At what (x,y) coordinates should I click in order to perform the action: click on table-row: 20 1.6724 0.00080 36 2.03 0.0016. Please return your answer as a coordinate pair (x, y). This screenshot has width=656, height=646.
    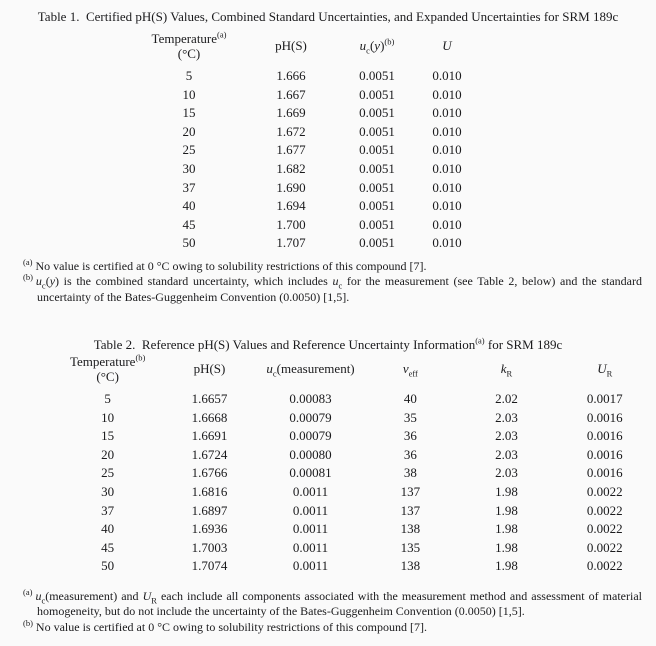
    Looking at the image, I should click on (356, 455).